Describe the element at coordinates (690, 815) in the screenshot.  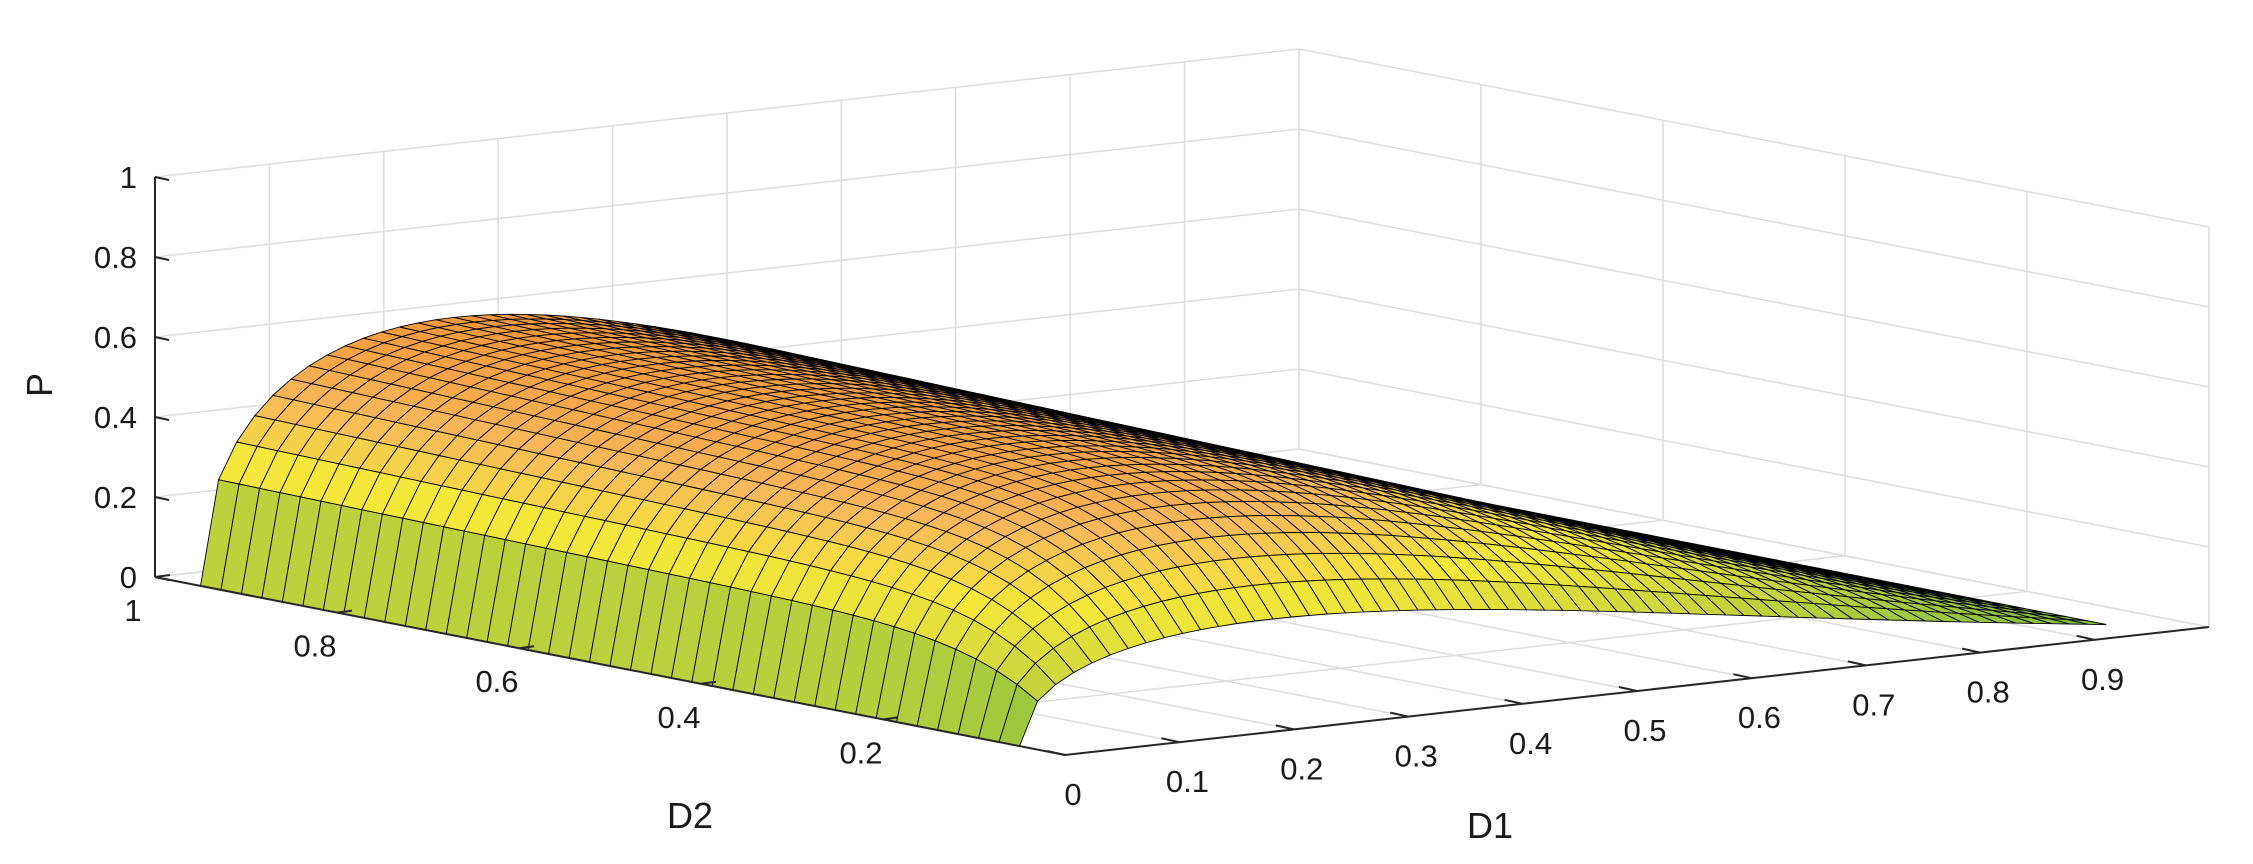
I see `y-axis-label: D2` at that location.